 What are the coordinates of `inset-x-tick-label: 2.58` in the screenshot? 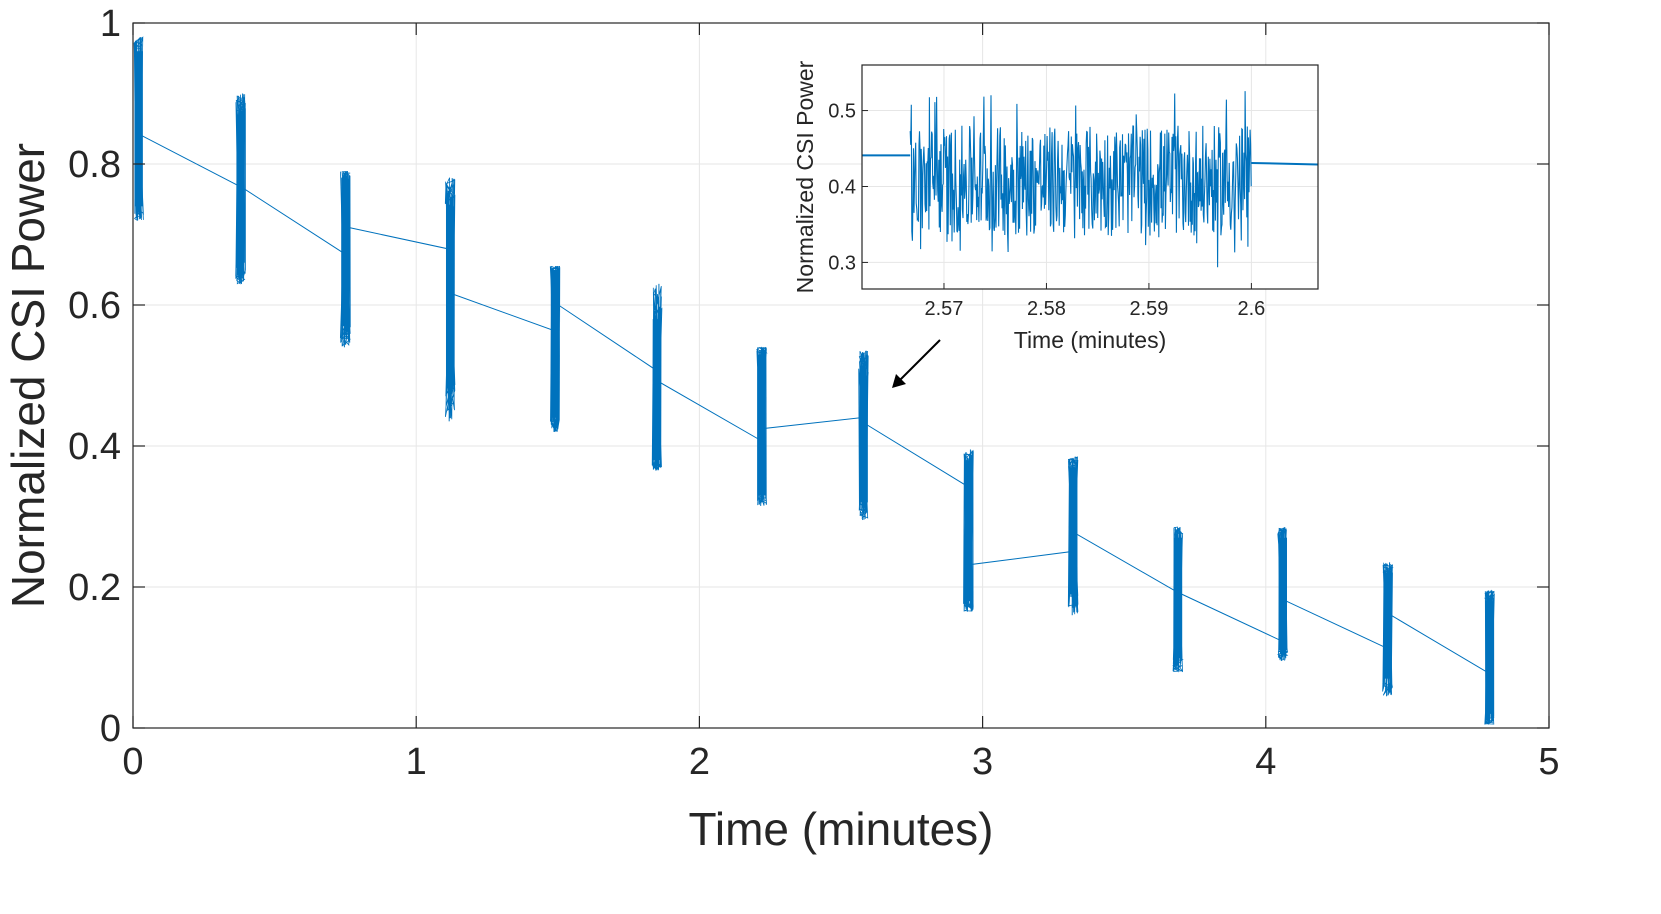 It's located at (1046, 309).